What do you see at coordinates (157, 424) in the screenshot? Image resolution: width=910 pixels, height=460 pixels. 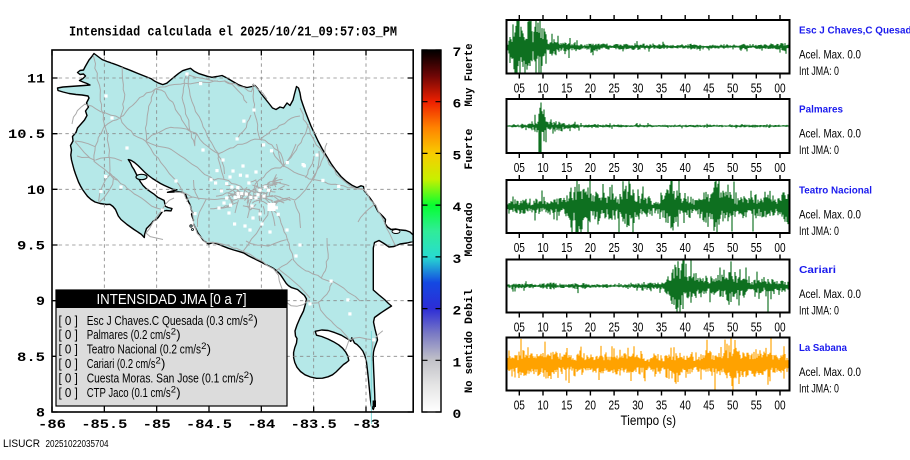 I see `svg-text: -85` at bounding box center [157, 424].